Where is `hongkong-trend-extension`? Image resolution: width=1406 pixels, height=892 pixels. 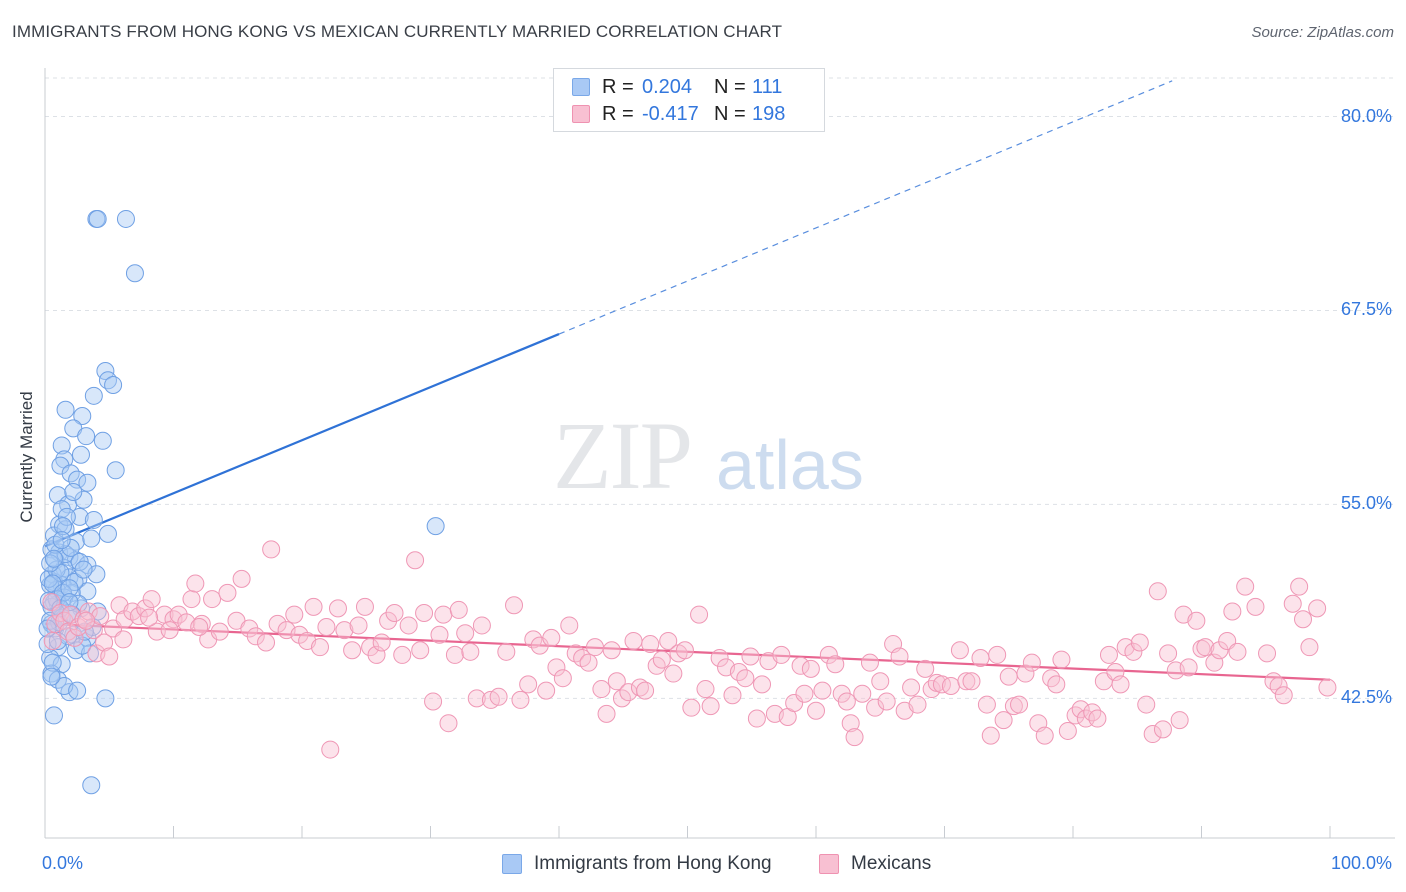
hongkong-trend-extension is located at coordinates (865, 207).